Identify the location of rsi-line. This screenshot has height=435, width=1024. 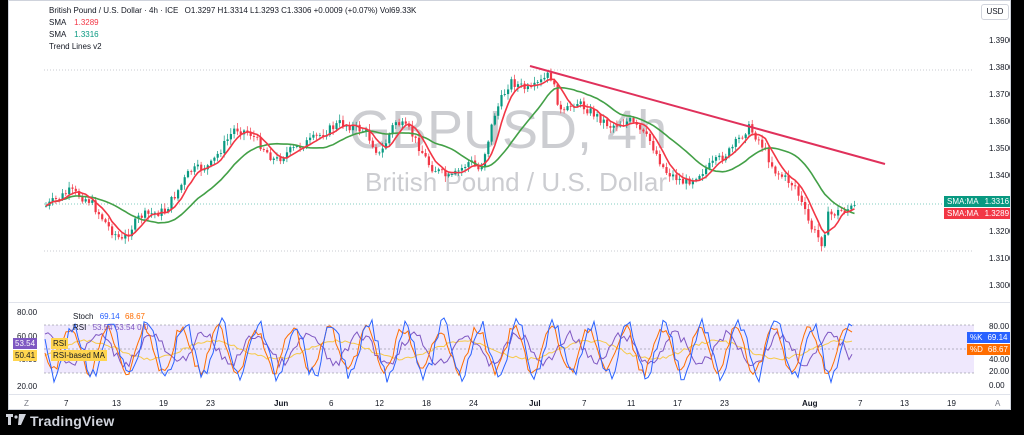
(448, 349).